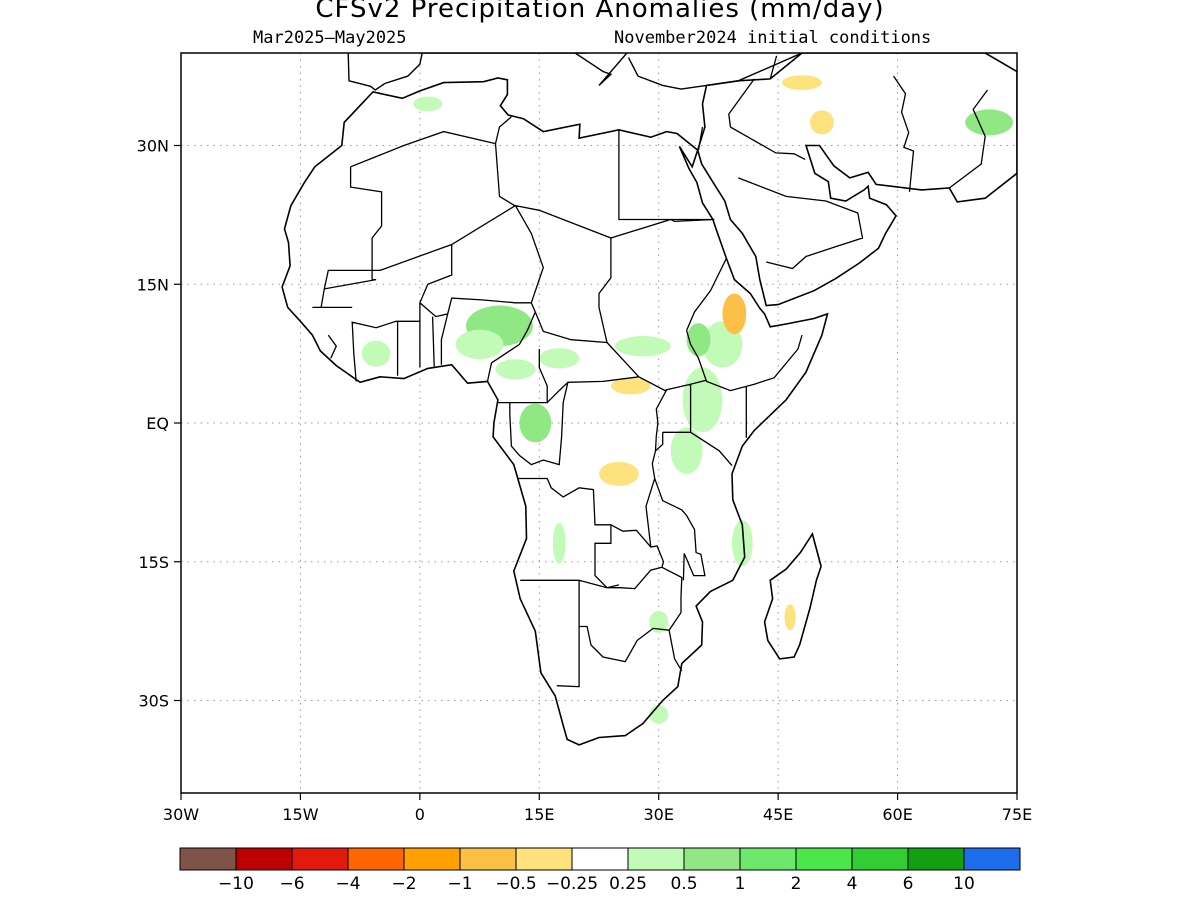  I want to click on colorbar-label-13: 10, so click(964, 884).